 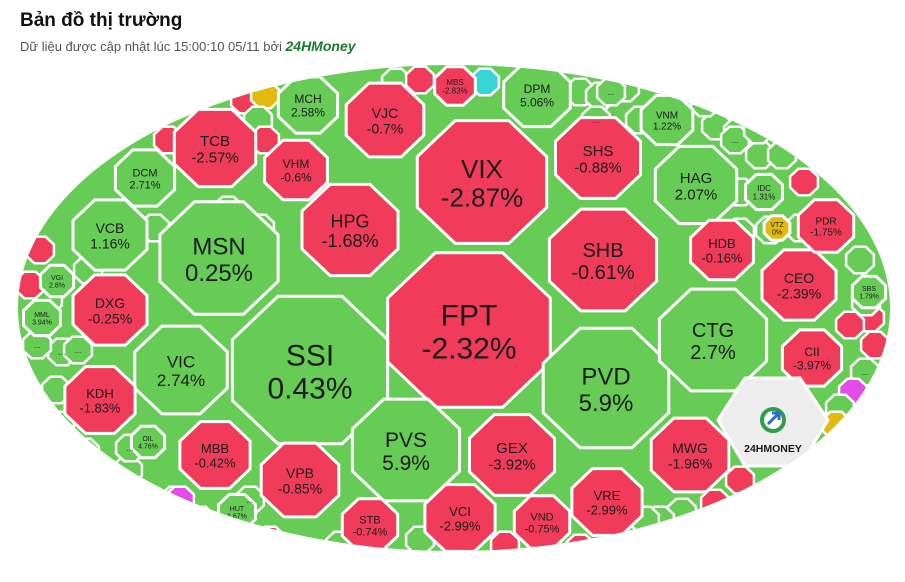 I want to click on stock-cell-pvd, so click(x=606, y=388).